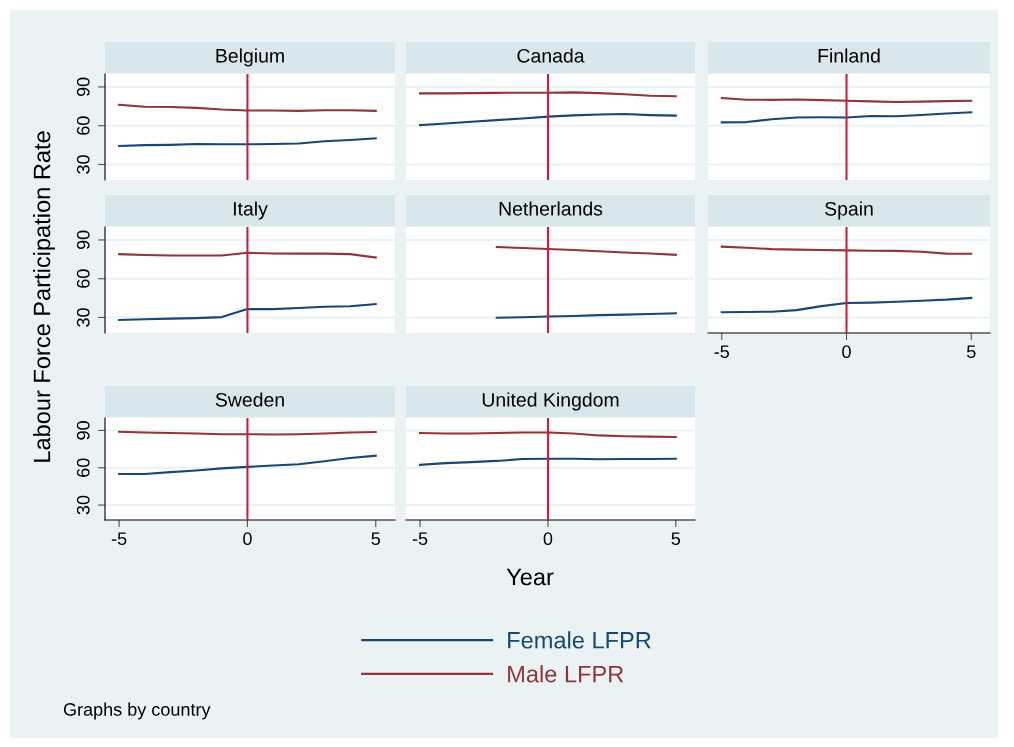 The height and width of the screenshot is (747, 1014). What do you see at coordinates (250, 210) in the screenshot?
I see `chart-title: Italy` at bounding box center [250, 210].